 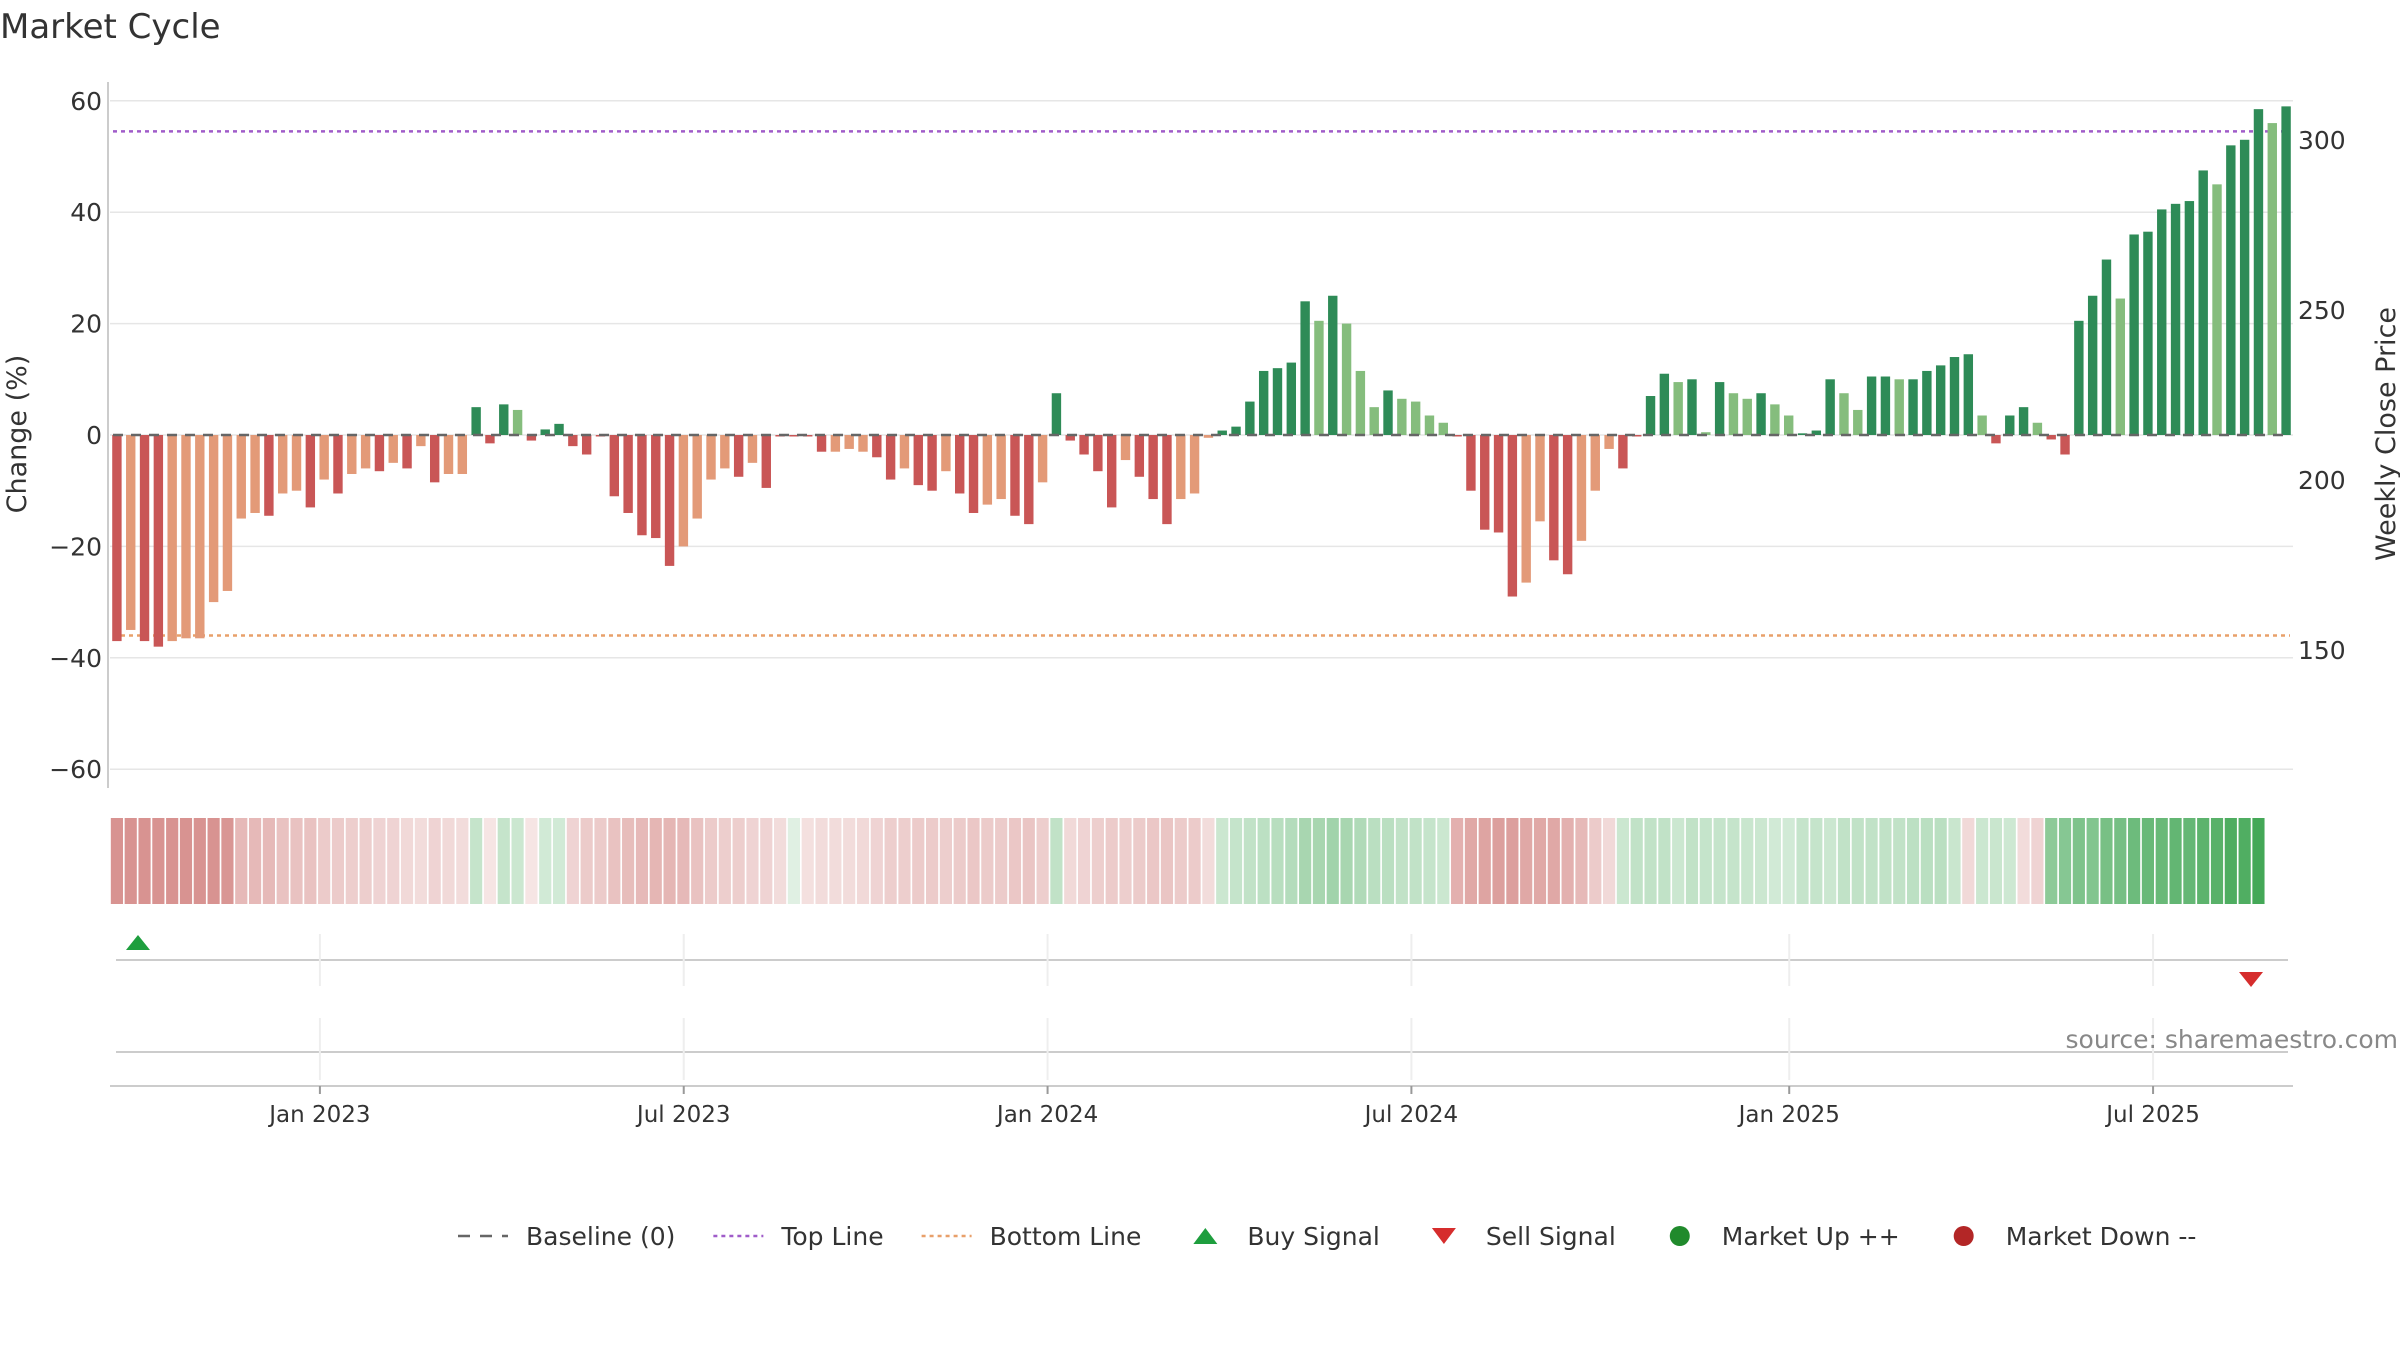 I want to click on legend-item-up: Market Up ++, so click(x=1784, y=1236).